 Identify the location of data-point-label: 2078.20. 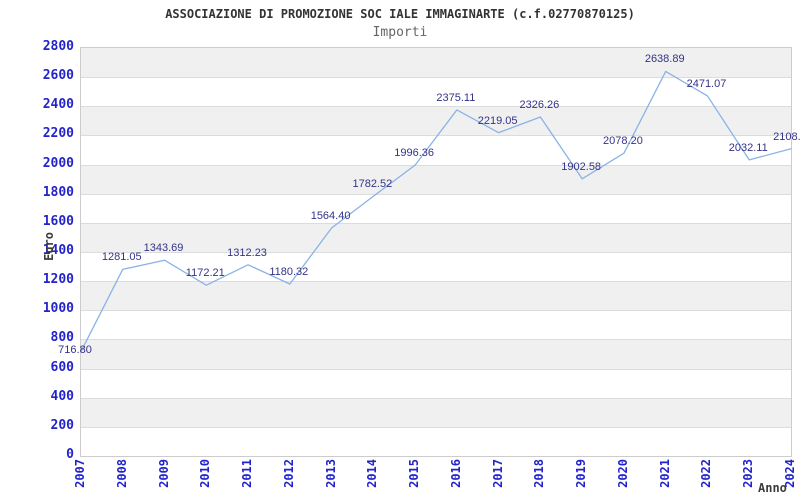
(623, 141).